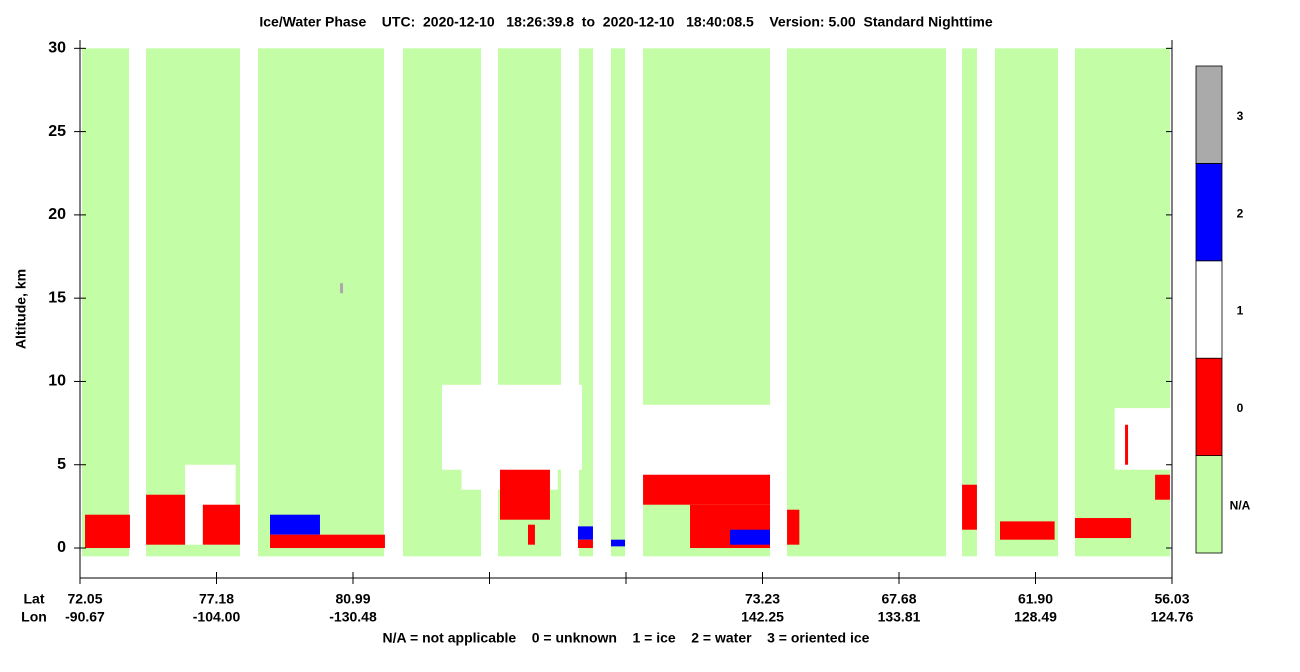  Describe the element at coordinates (1240, 116) in the screenshot. I see `colorbar-label: 3` at that location.